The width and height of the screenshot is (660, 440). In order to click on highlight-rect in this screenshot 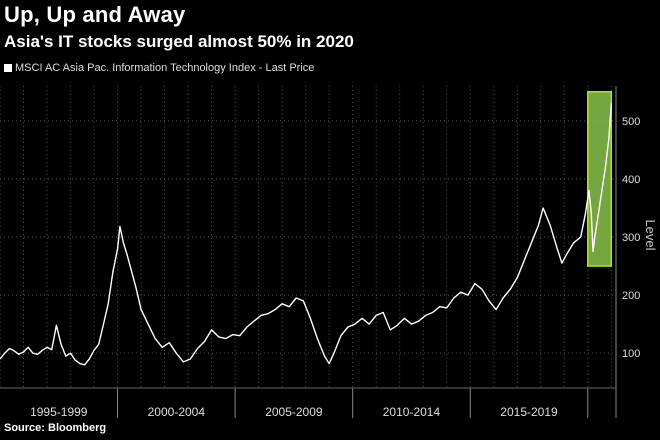, I will do `click(600, 179)`.